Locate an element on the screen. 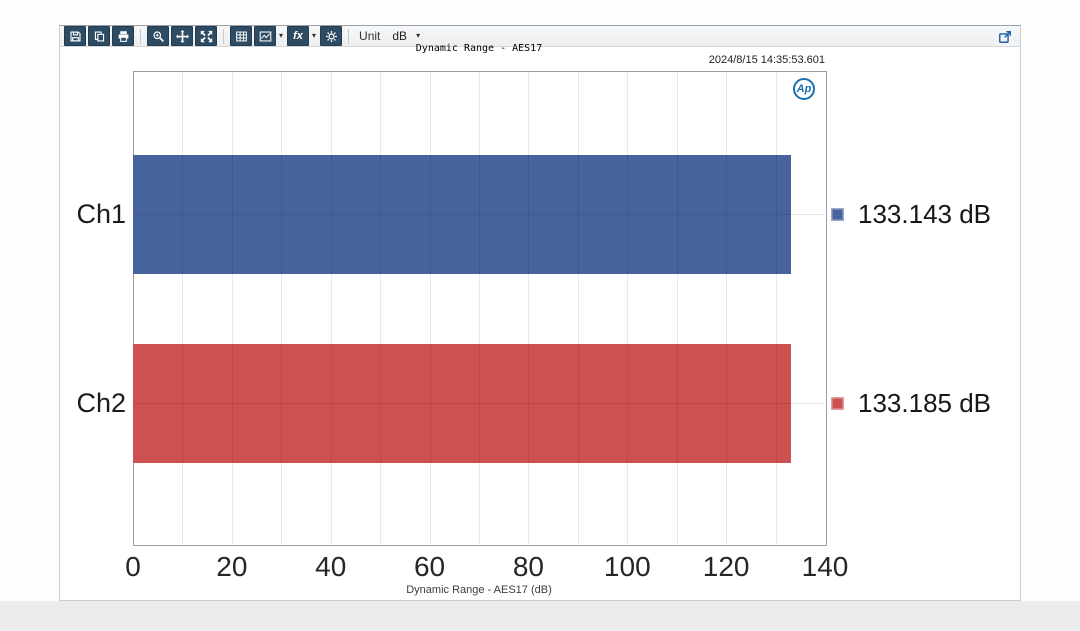  x-tick-label: 100 is located at coordinates (627, 566).